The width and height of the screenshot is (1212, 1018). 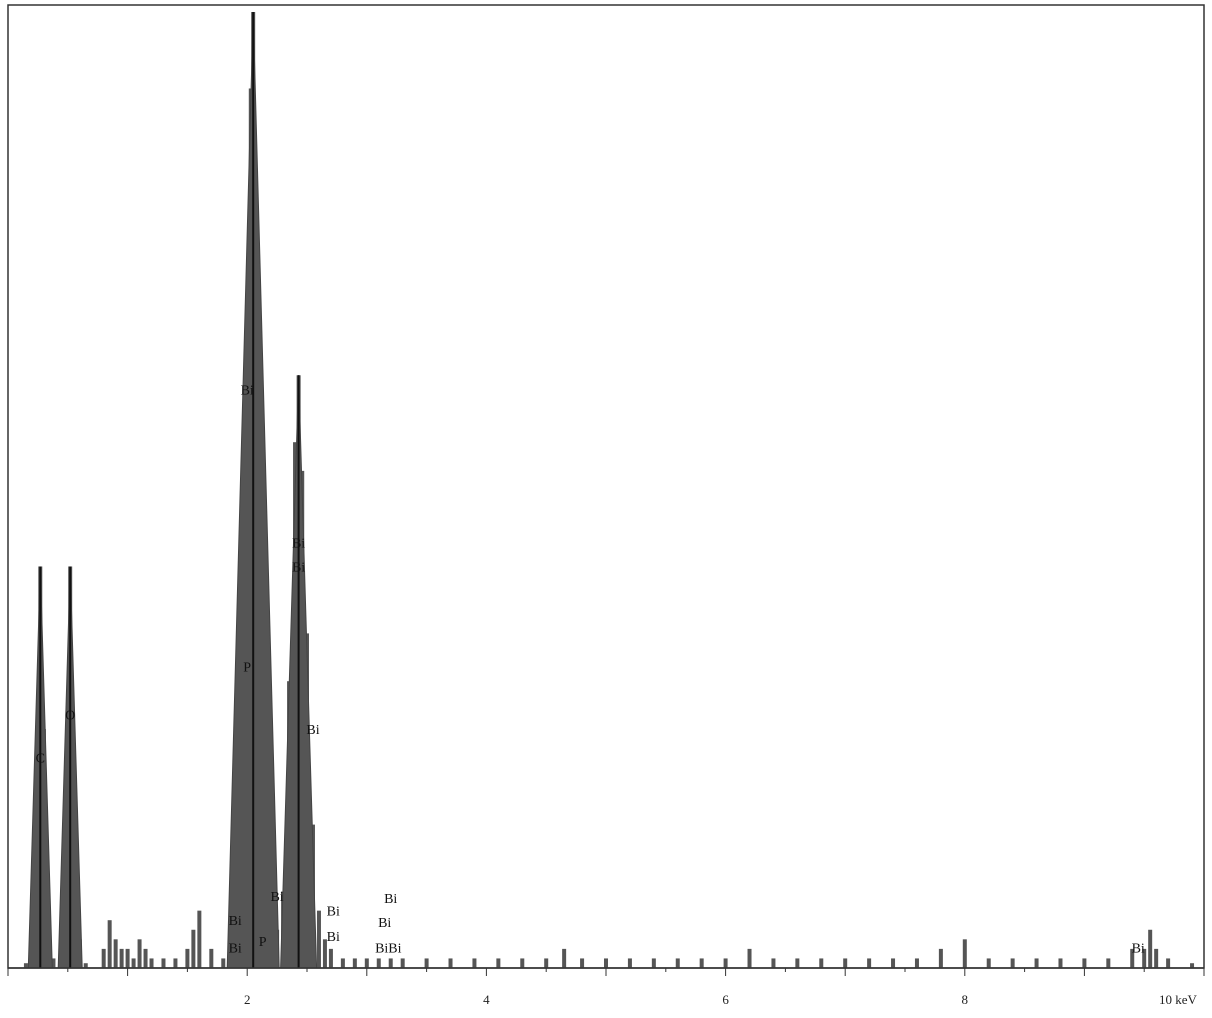 I want to click on x-tick-label: 10 keV, so click(x=1178, y=999).